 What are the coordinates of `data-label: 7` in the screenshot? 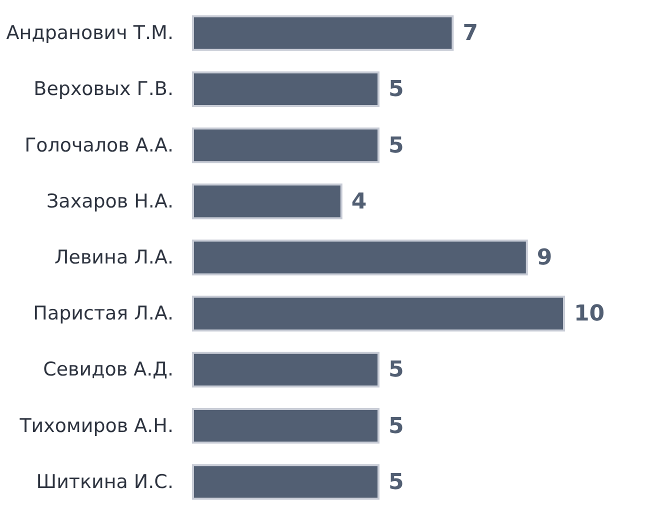 It's located at (470, 33).